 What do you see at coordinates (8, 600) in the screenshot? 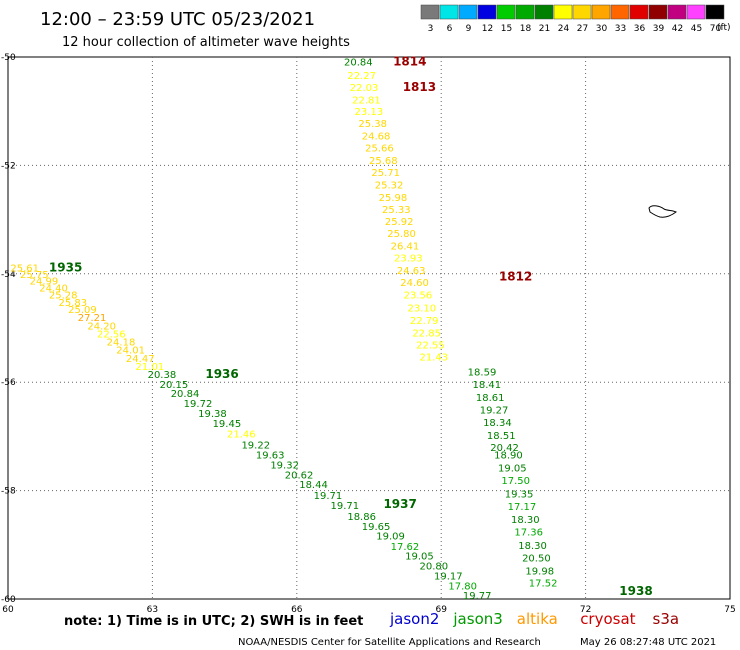
I see `y-tick-label: -60` at bounding box center [8, 600].